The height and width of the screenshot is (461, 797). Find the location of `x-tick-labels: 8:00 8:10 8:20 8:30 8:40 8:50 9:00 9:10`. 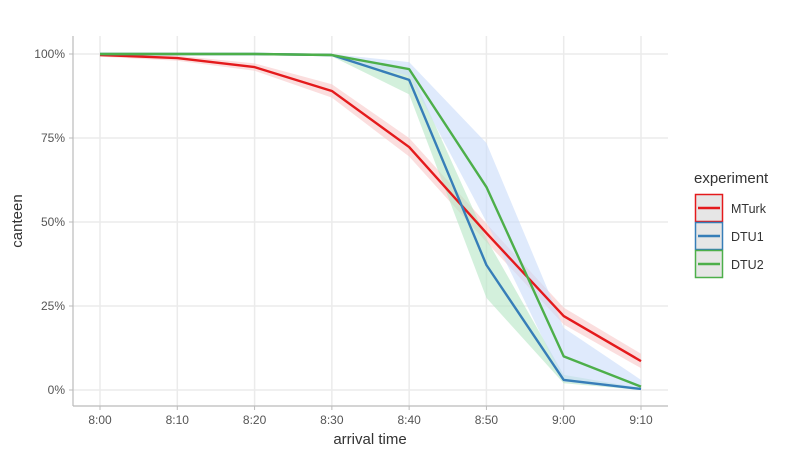

x-tick-labels: 8:00 8:10 8:20 8:30 8:40 8:50 9:00 9:10 is located at coordinates (370, 416).